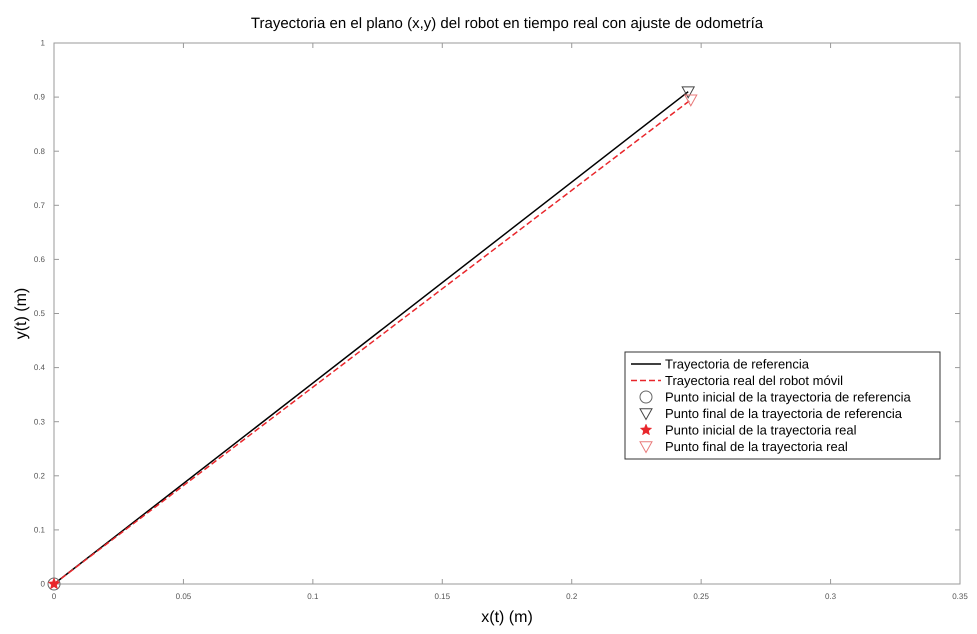 Image resolution: width=977 pixels, height=634 pixels. What do you see at coordinates (737, 364) in the screenshot?
I see `legend-label: Trayectoria de referencia` at bounding box center [737, 364].